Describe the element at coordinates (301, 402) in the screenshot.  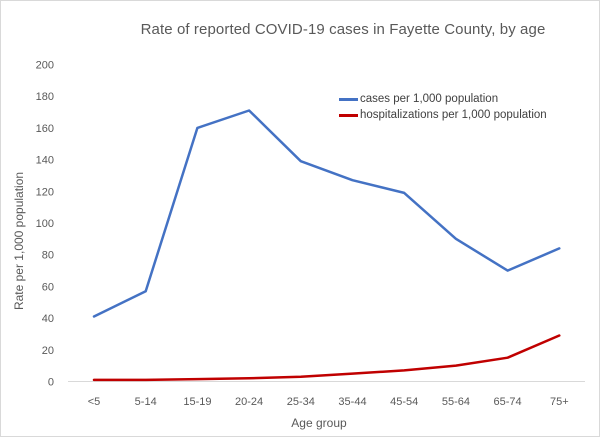
I see `x-axis-tick-label: 25-34` at that location.